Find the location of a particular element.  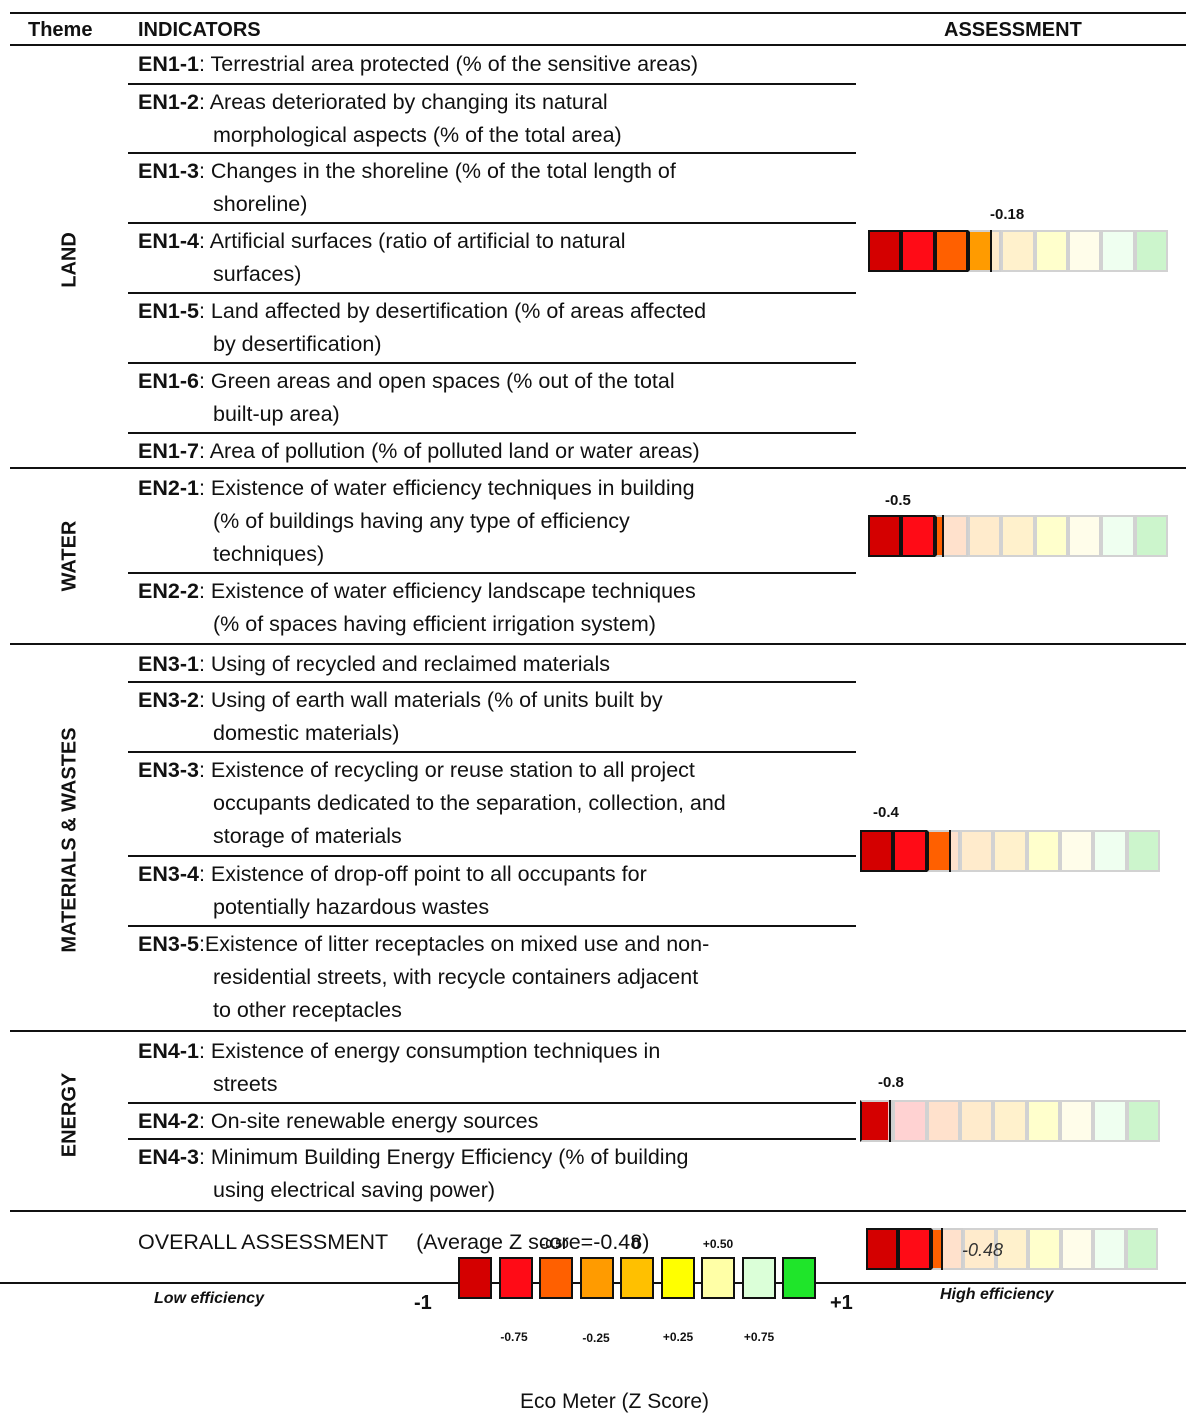

overall-label: OVERALL ASSESSMENT is located at coordinates (263, 1242).